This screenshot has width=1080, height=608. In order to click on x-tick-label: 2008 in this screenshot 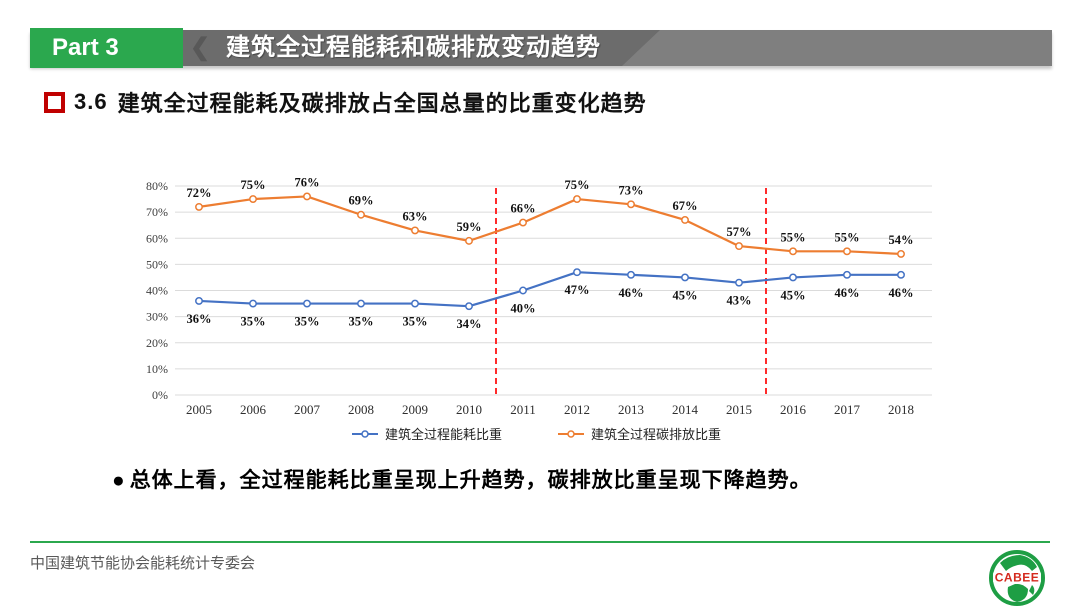, I will do `click(361, 409)`.